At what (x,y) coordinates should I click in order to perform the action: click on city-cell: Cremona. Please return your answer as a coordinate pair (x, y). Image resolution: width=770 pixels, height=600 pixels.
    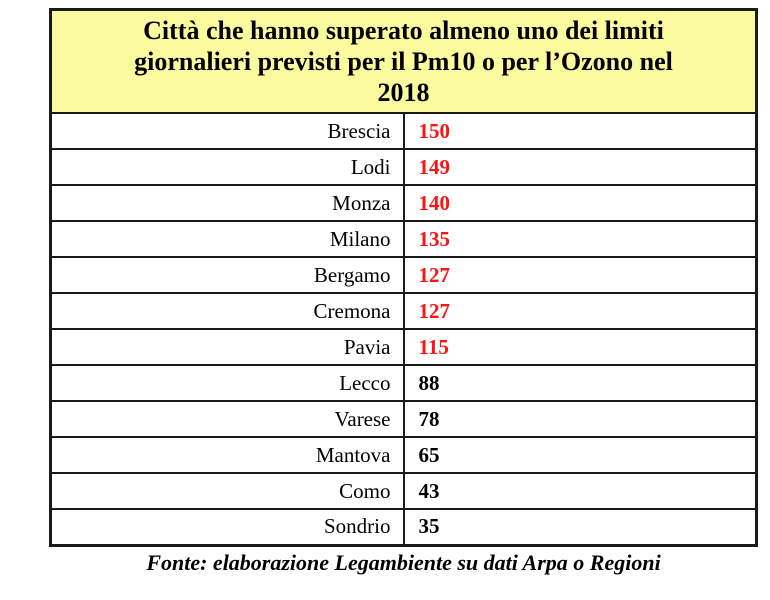
    Looking at the image, I should click on (227, 311).